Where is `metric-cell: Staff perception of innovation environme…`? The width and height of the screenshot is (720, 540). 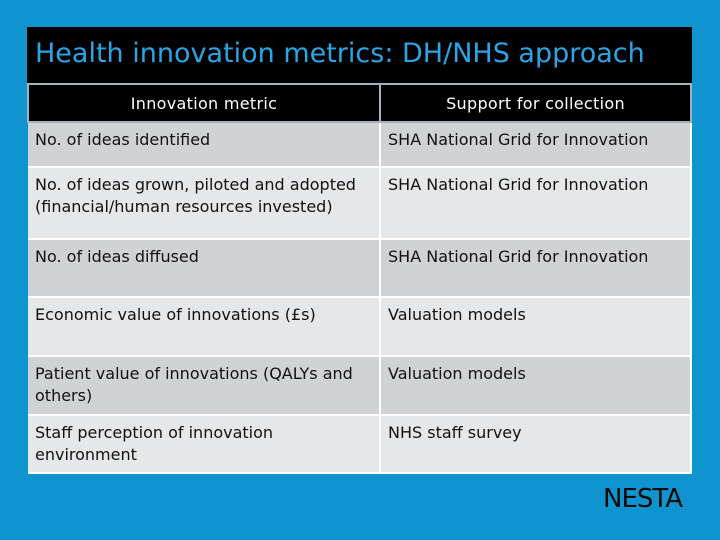 metric-cell: Staff perception of innovation environme… is located at coordinates (204, 444).